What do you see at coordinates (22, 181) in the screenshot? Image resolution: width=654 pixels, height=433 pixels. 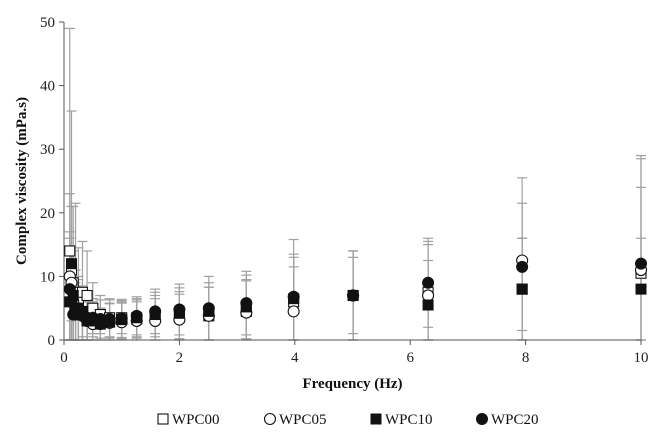 I see `y-axis-title: Complex viscosity (mPa.s)` at bounding box center [22, 181].